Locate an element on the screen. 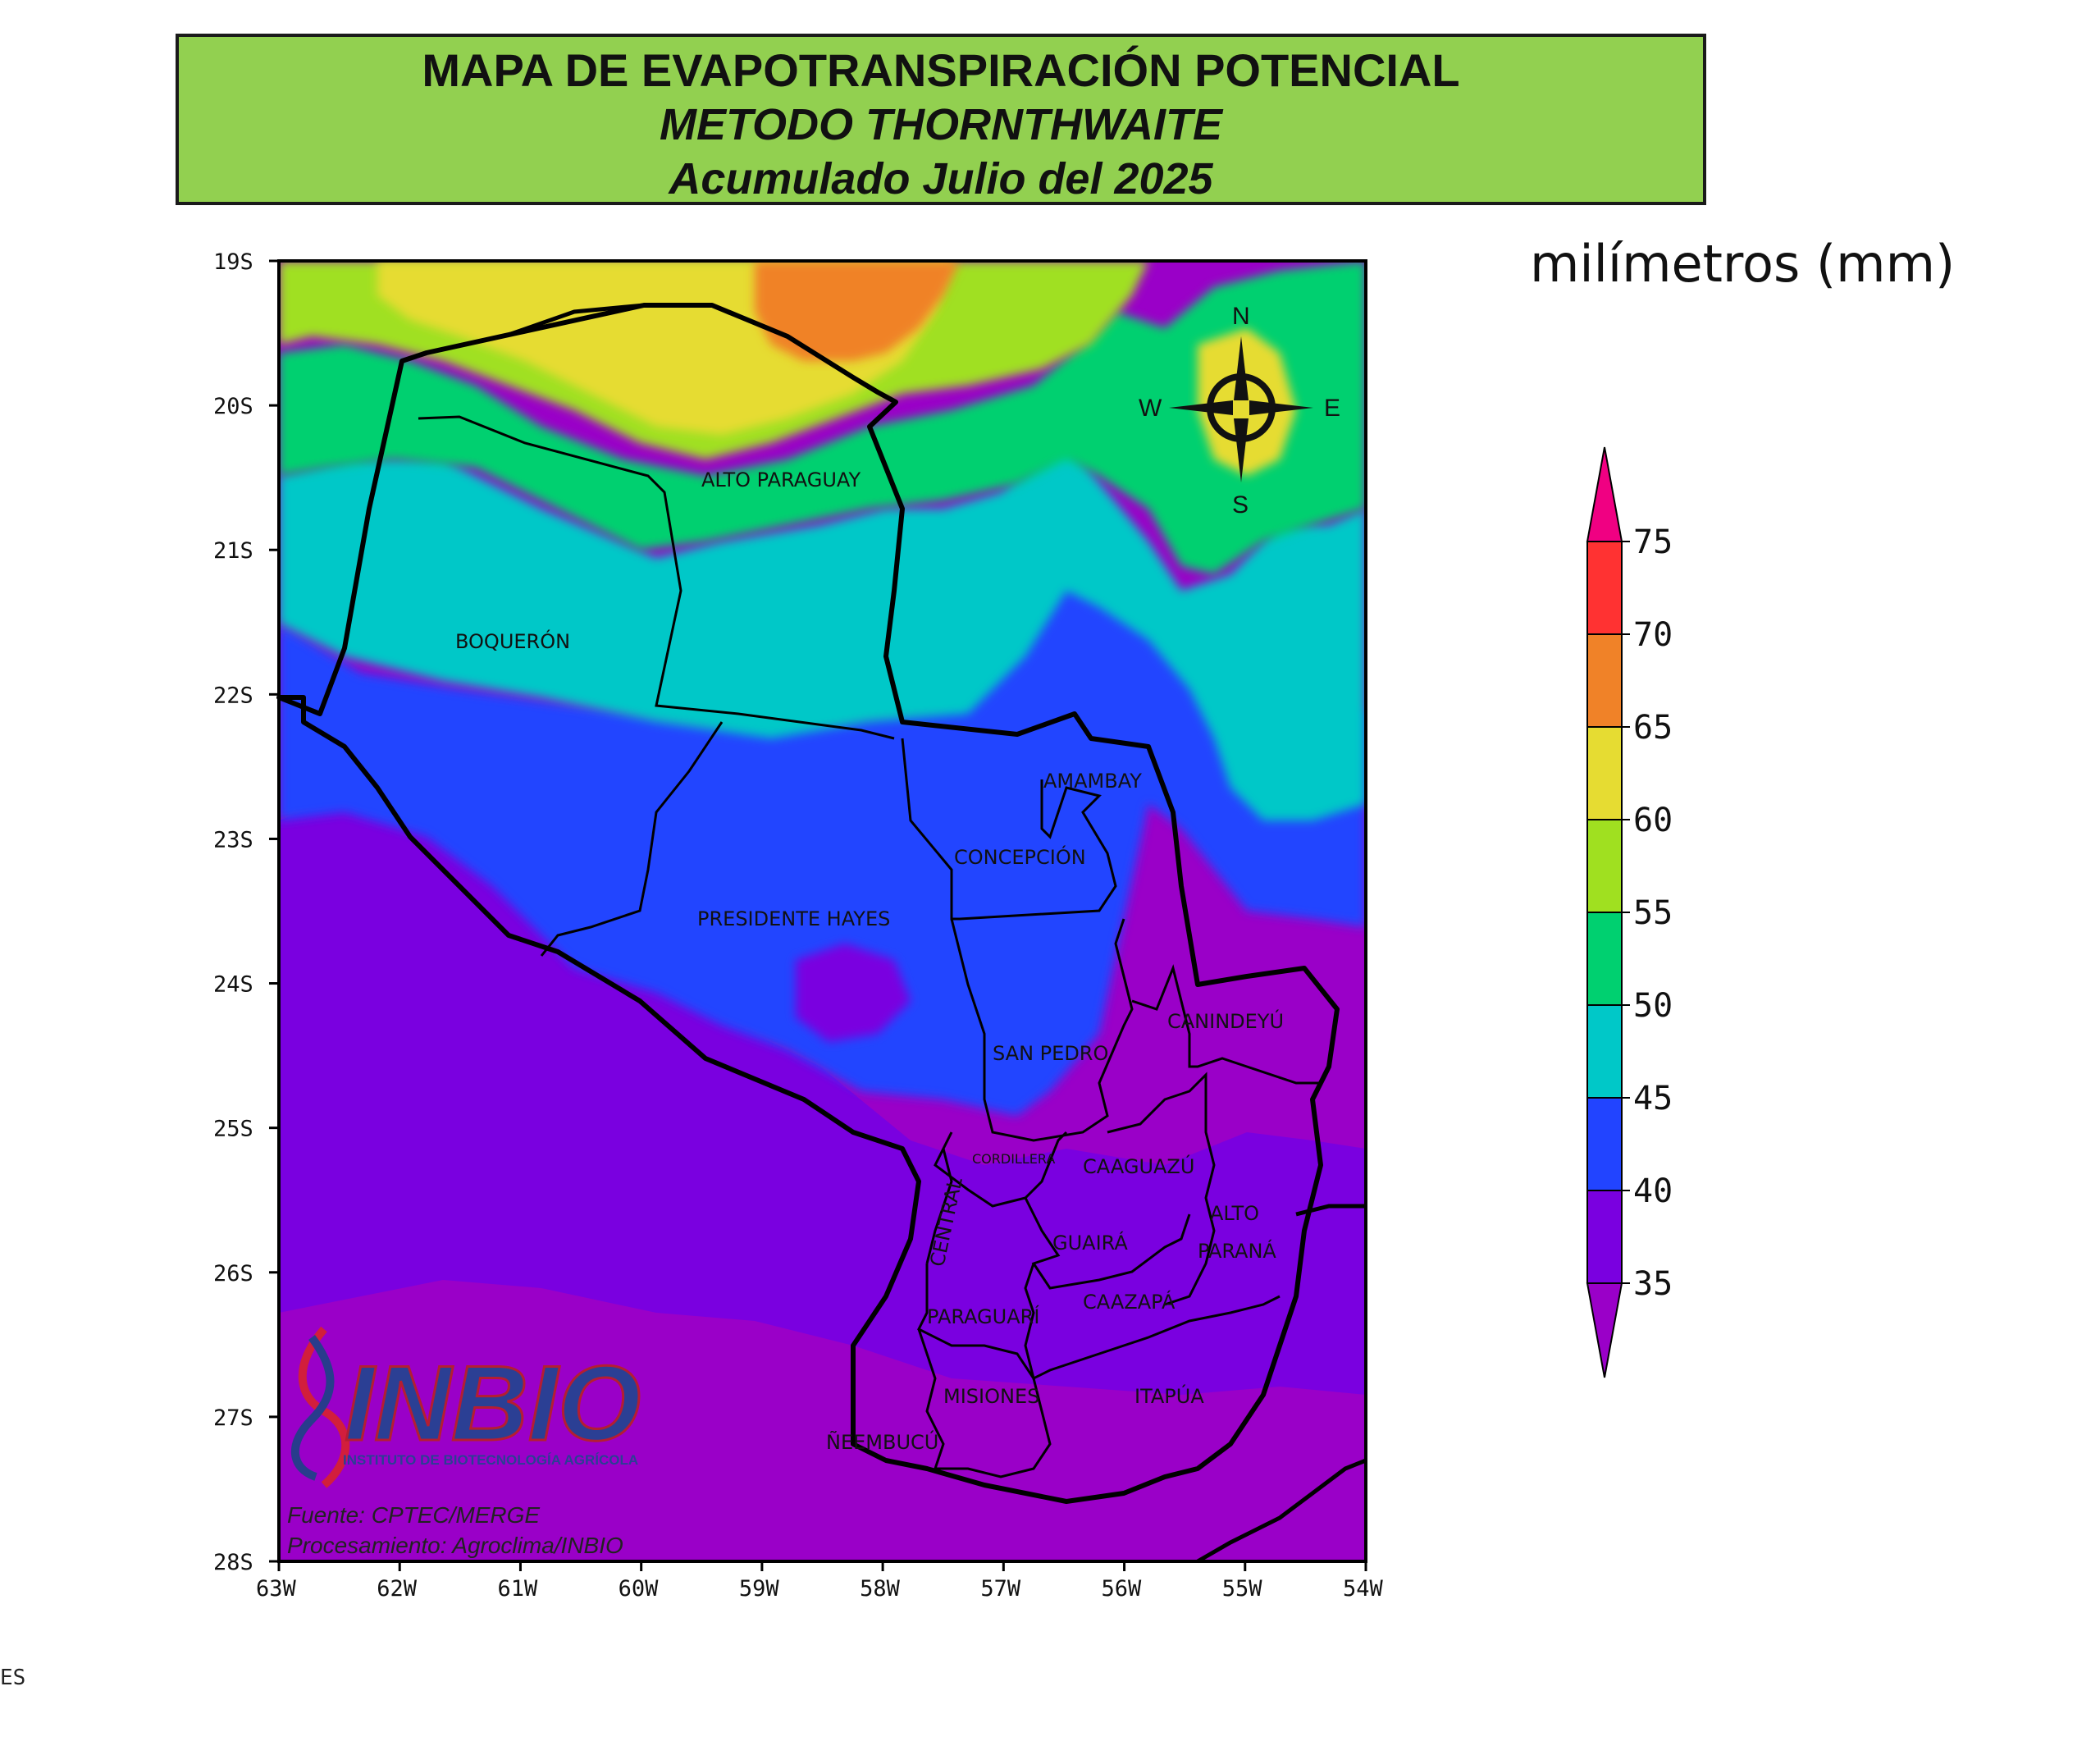  compass-west-arrow is located at coordinates (1201, 408).